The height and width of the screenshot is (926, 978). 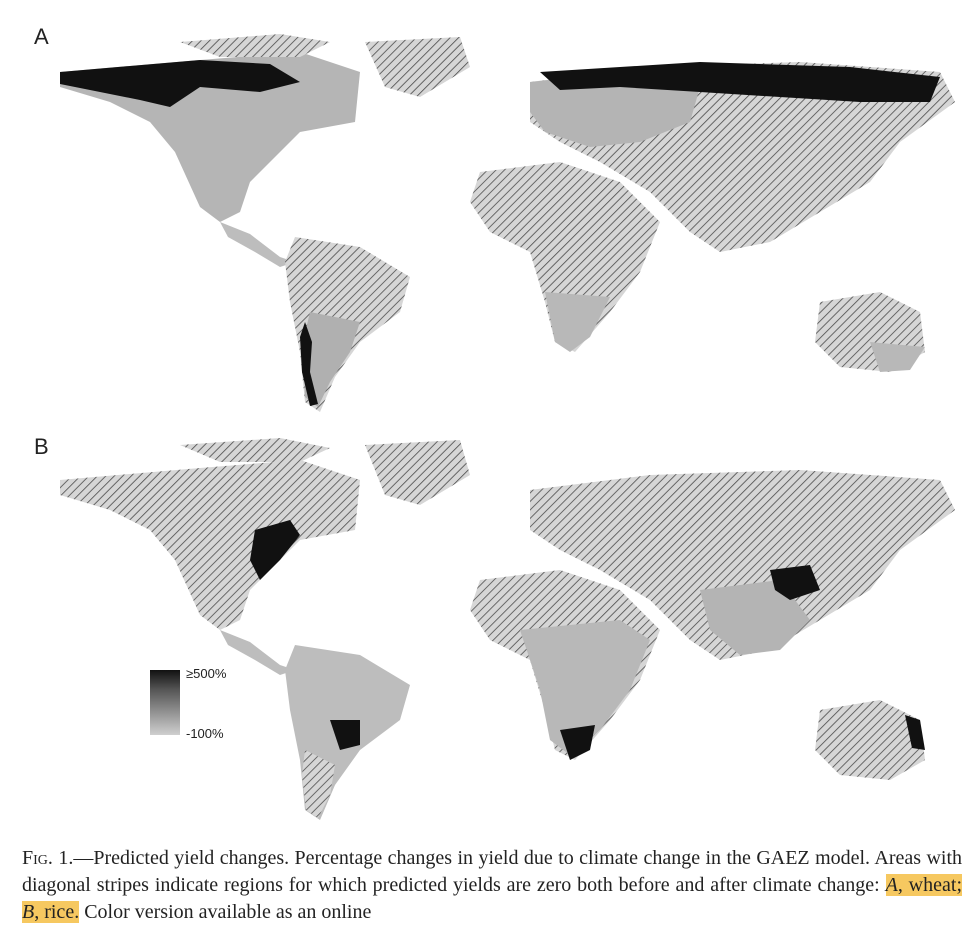 I want to click on south-asia-crop, so click(x=755, y=617).